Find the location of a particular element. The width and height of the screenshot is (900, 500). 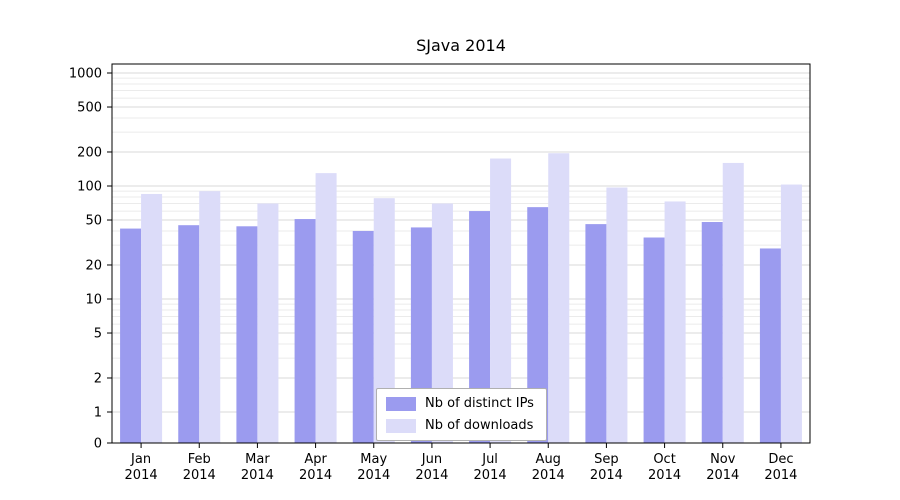

legend-item-downloads: Nb of downloads is located at coordinates (460, 425).